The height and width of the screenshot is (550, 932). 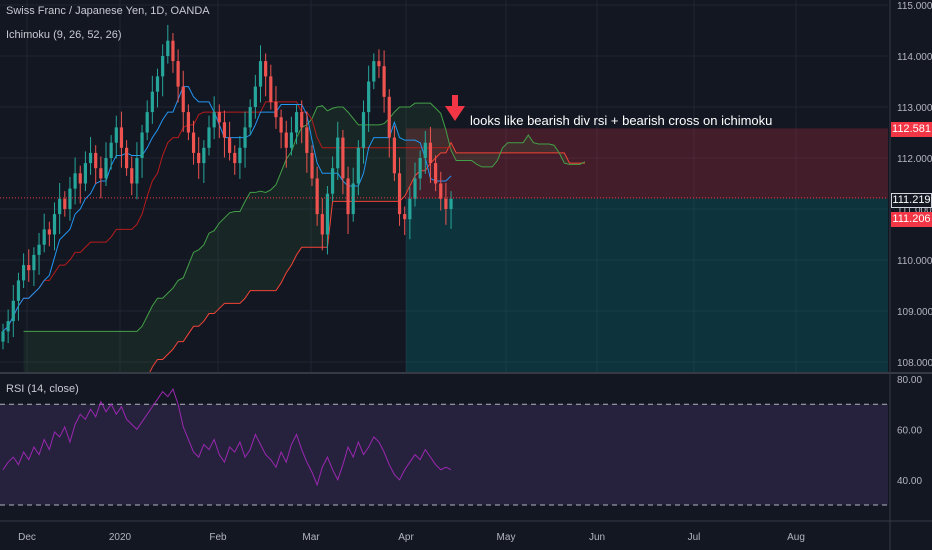 I want to click on time-tick-label: Mar, so click(x=311, y=537).